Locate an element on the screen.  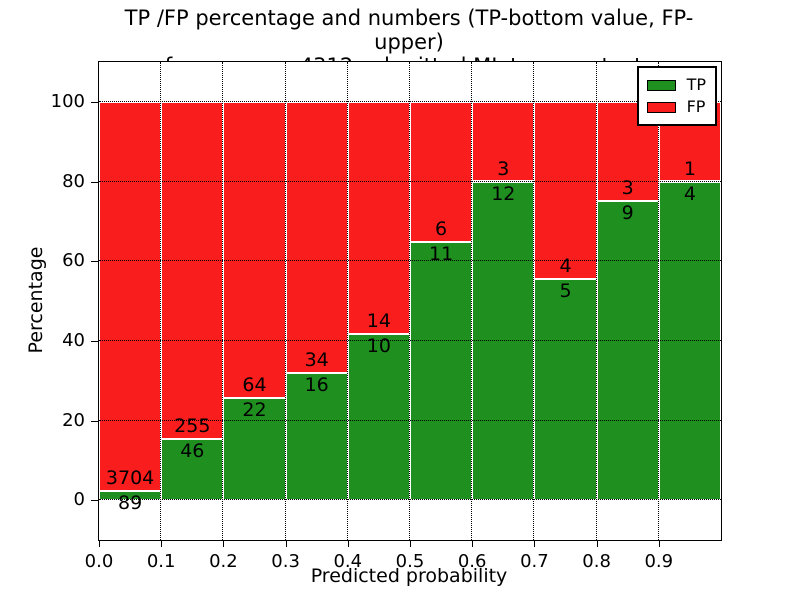
legend-swatch-fp is located at coordinates (661, 107).